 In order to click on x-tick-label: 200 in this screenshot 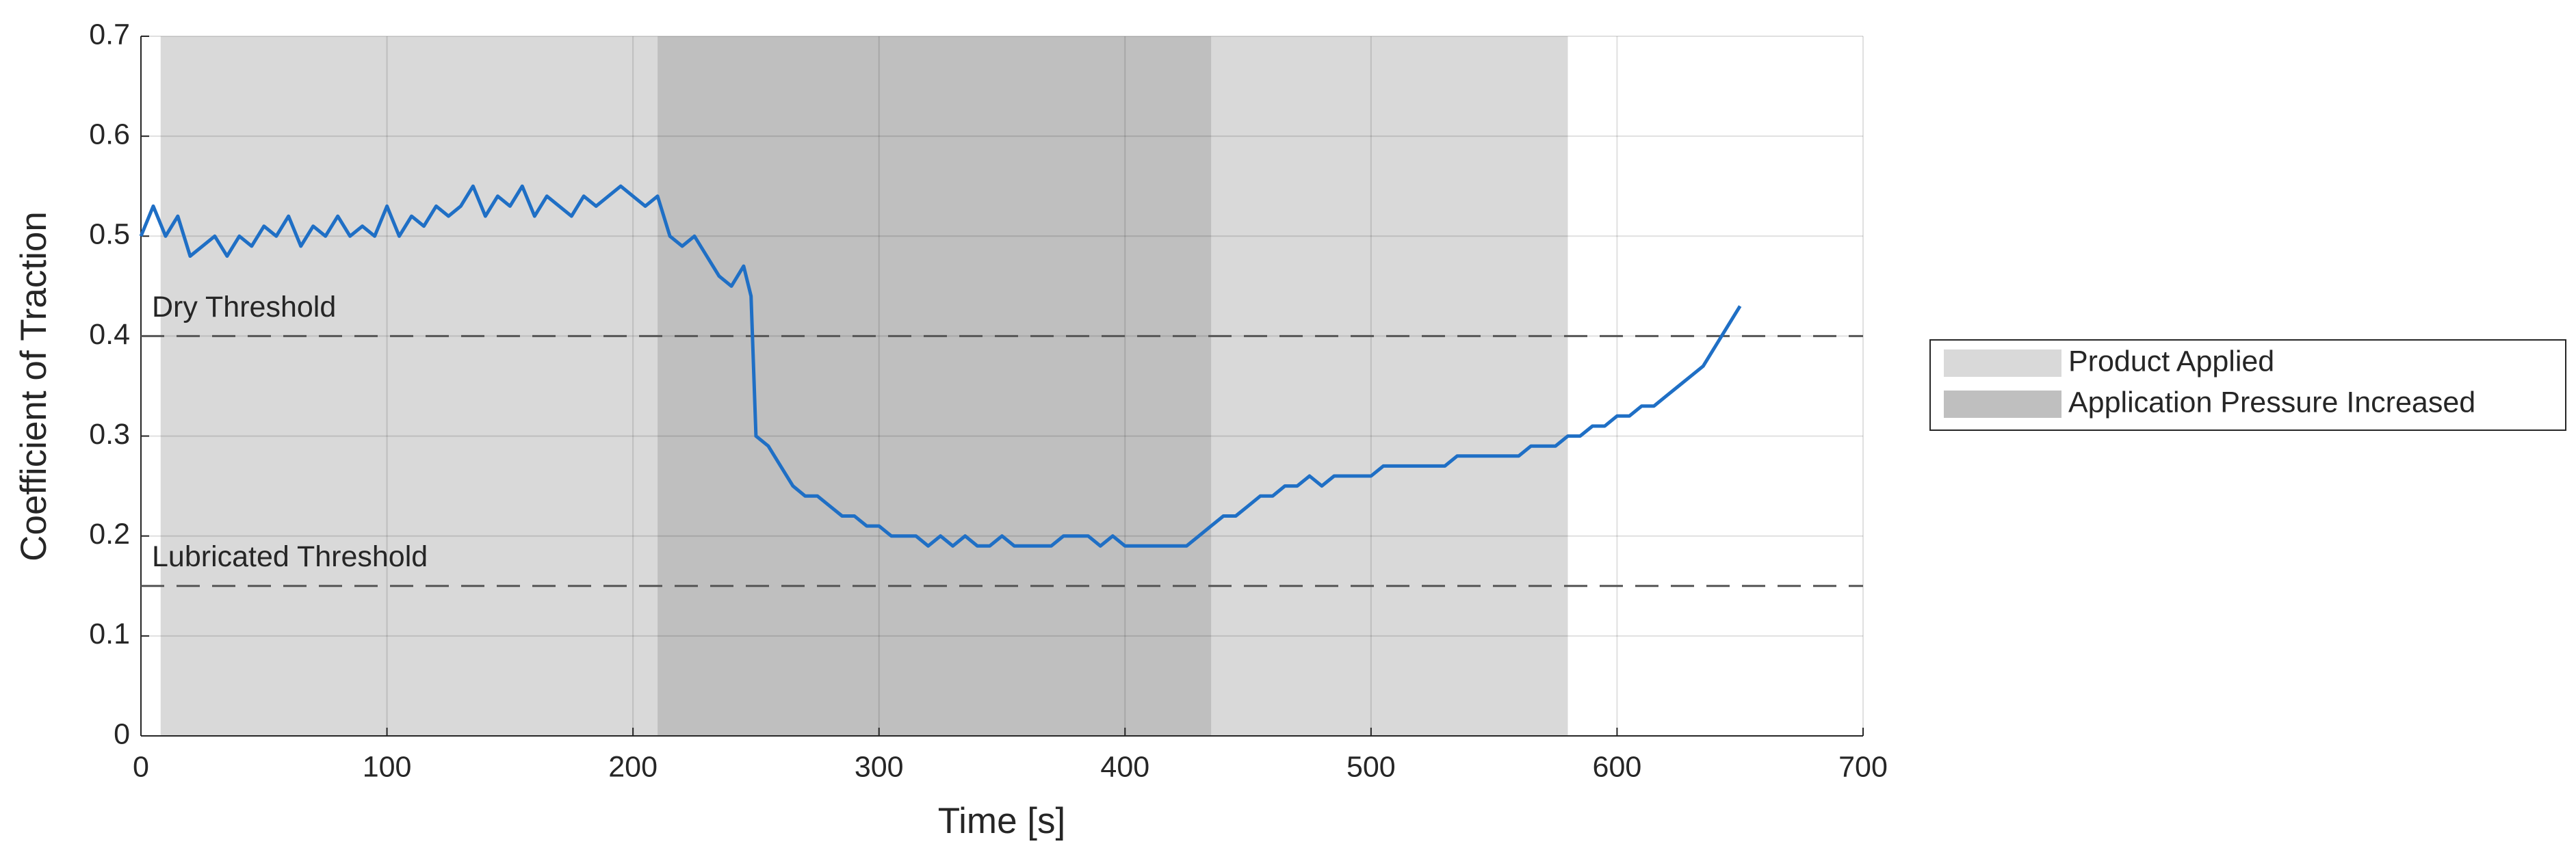, I will do `click(633, 766)`.